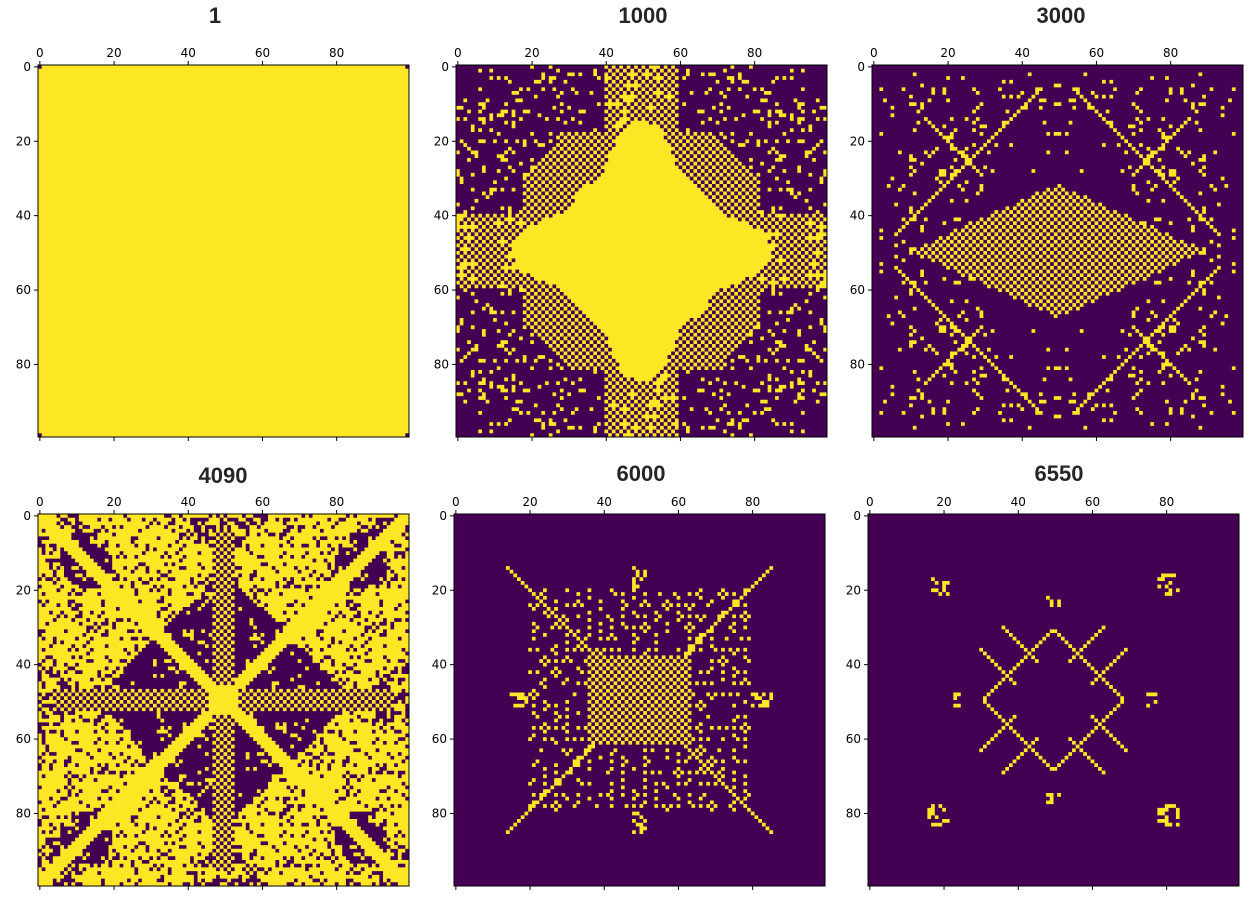  I want to click on panel-title-1000: 1000, so click(643, 15).